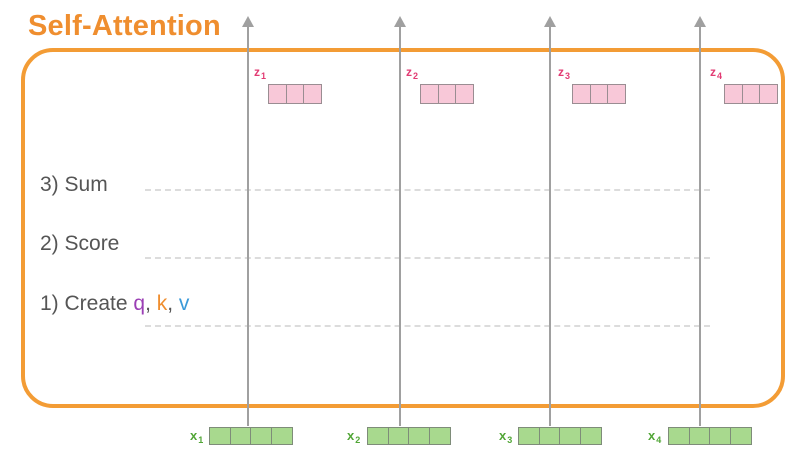 This screenshot has height=456, width=796. I want to click on flow-arrow-2-head, so click(400, 21).